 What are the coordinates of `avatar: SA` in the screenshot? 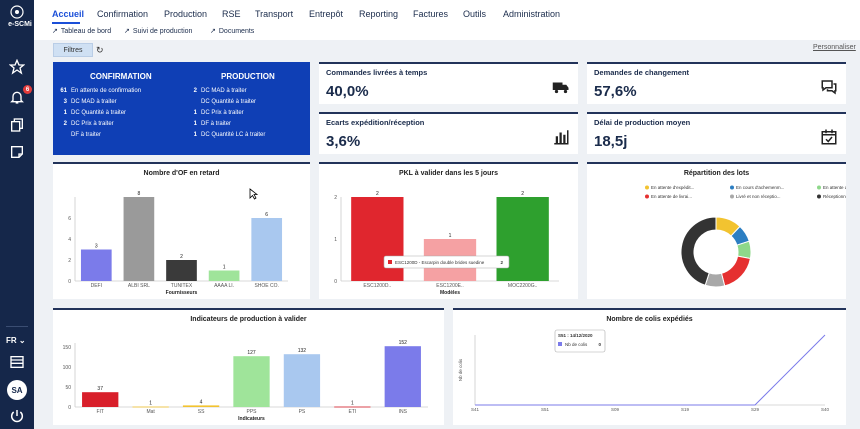 It's located at (17, 390).